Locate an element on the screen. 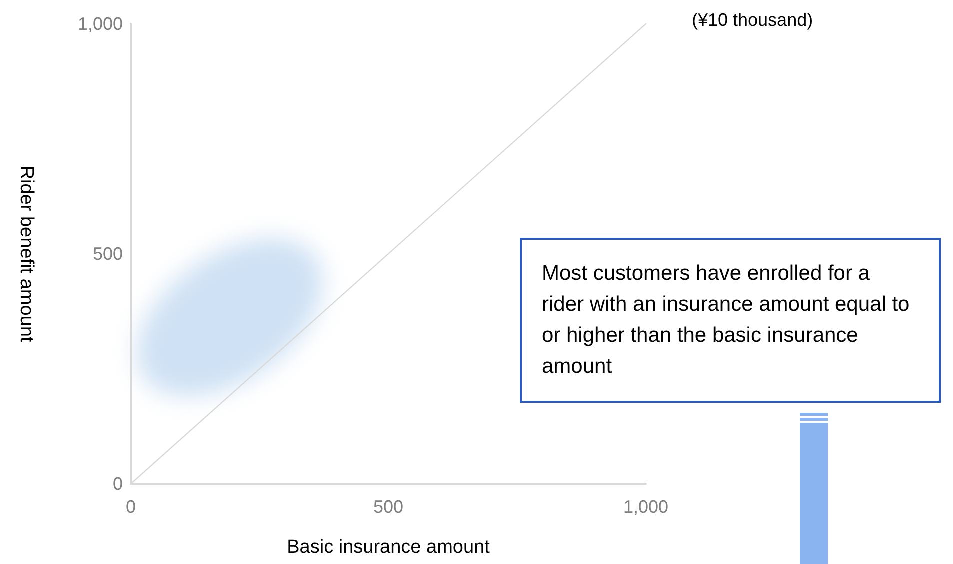 The height and width of the screenshot is (564, 953). x-axis-title: Basic insurance amount is located at coordinates (389, 547).